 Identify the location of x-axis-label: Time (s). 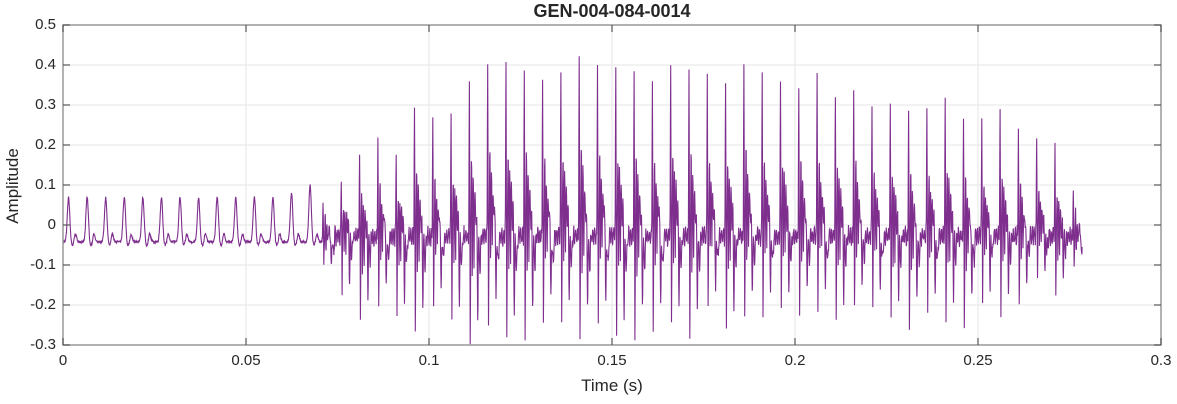
(612, 385).